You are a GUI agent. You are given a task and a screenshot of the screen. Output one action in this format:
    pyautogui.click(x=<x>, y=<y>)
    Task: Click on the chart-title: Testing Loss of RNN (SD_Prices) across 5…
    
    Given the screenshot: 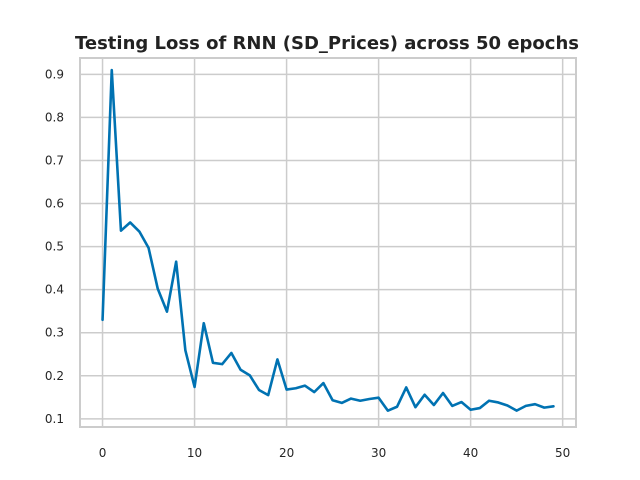 What is the action you would take?
    pyautogui.click(x=327, y=43)
    